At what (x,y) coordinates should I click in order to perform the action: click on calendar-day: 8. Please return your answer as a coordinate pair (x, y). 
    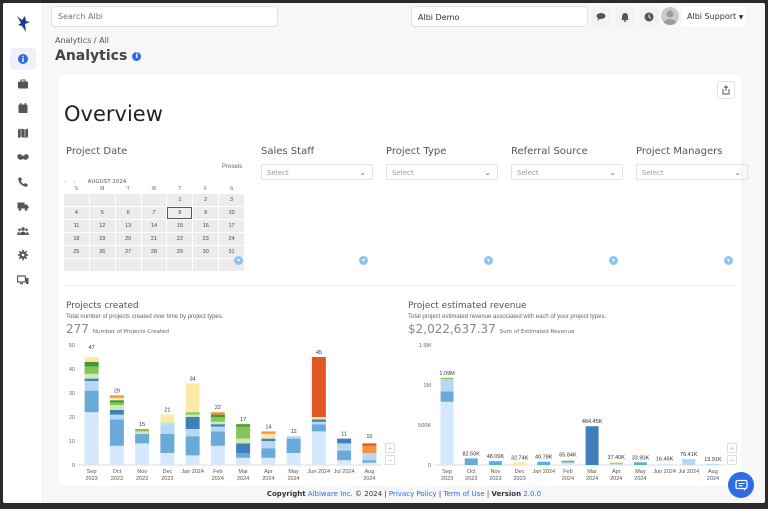
    Looking at the image, I should click on (180, 213).